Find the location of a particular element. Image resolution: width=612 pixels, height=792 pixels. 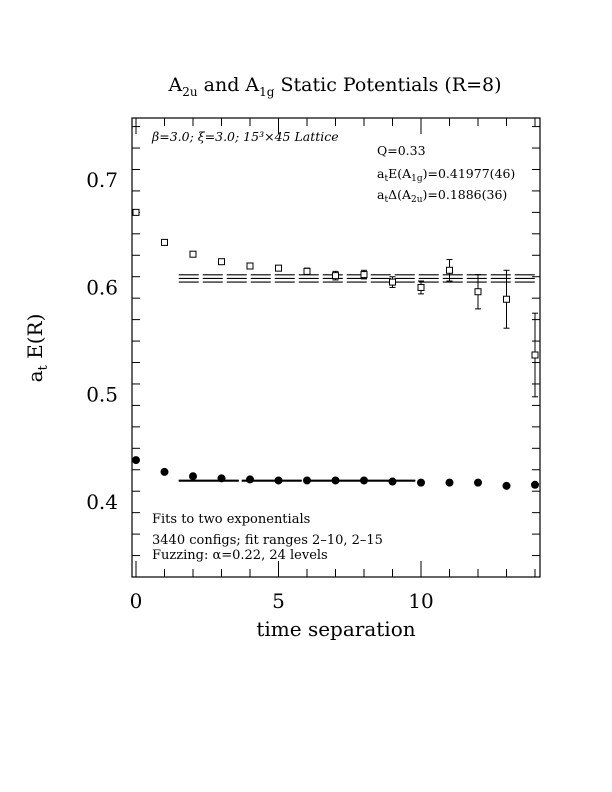

x-tick-label: 0 is located at coordinates (136, 601).